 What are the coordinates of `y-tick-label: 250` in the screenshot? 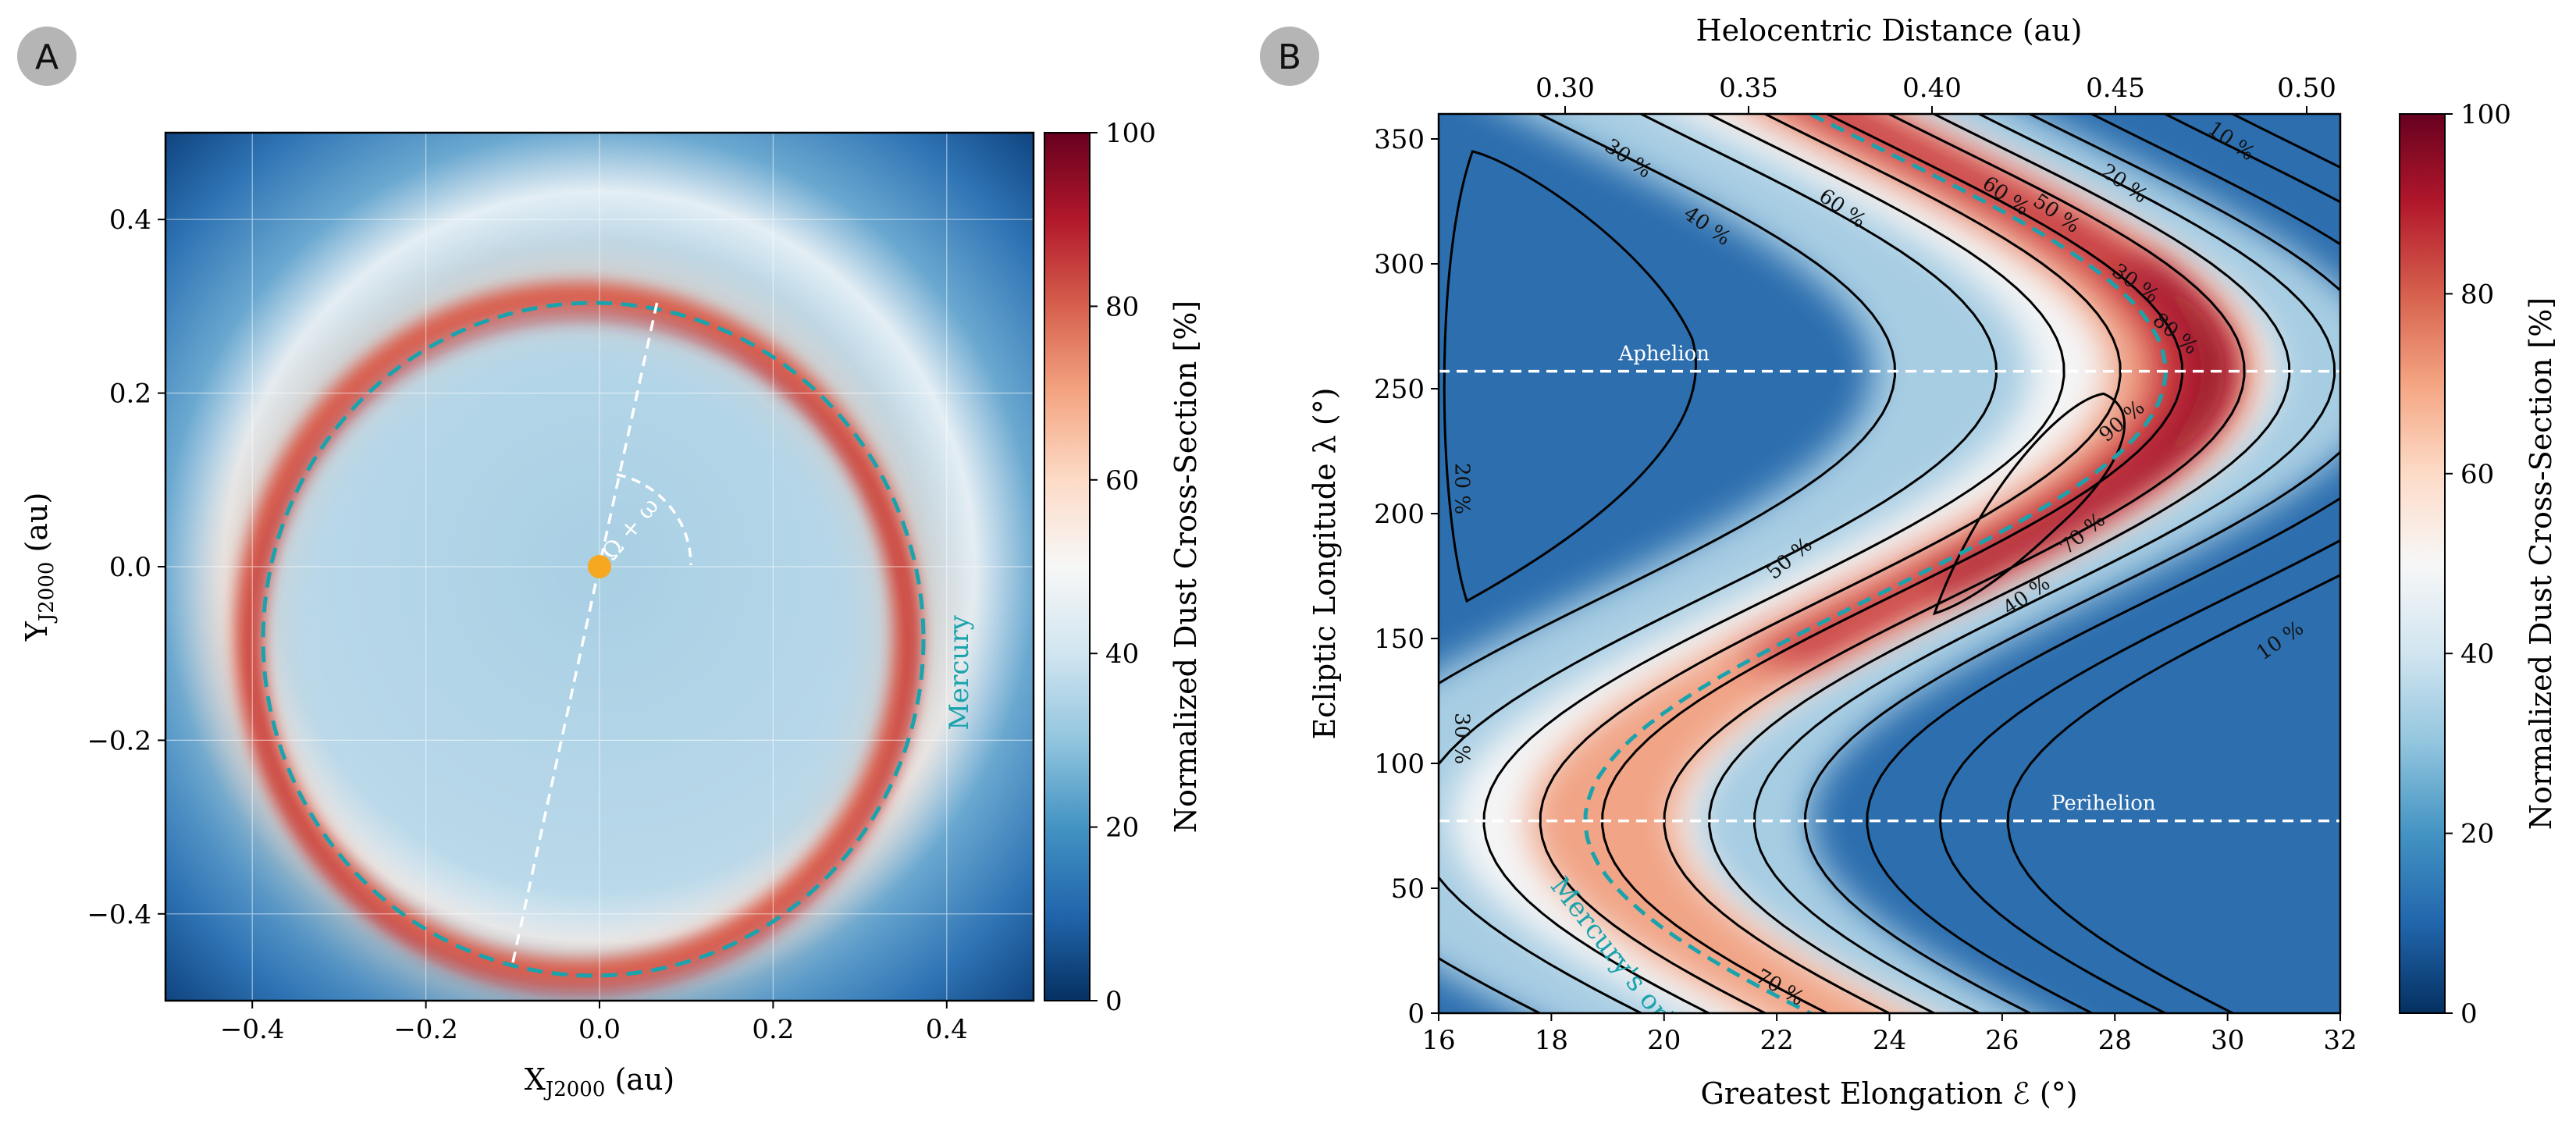 It's located at (1399, 390).